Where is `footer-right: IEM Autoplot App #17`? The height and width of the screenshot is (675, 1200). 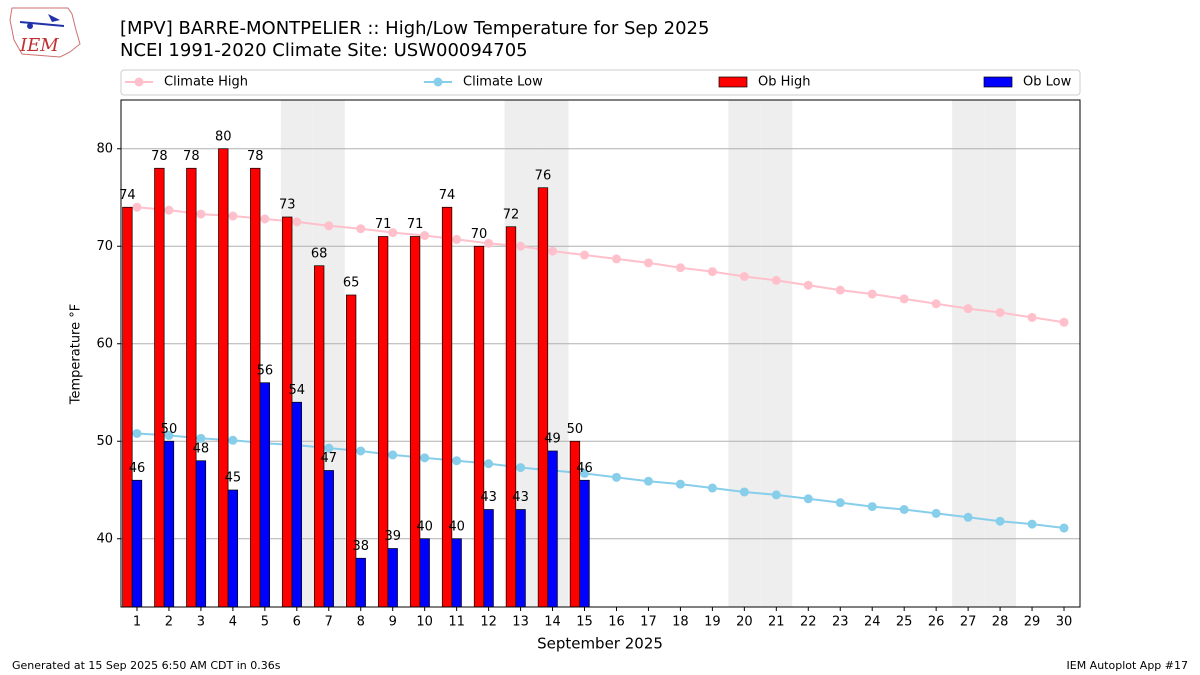
footer-right: IEM Autoplot App #17 is located at coordinates (1128, 665).